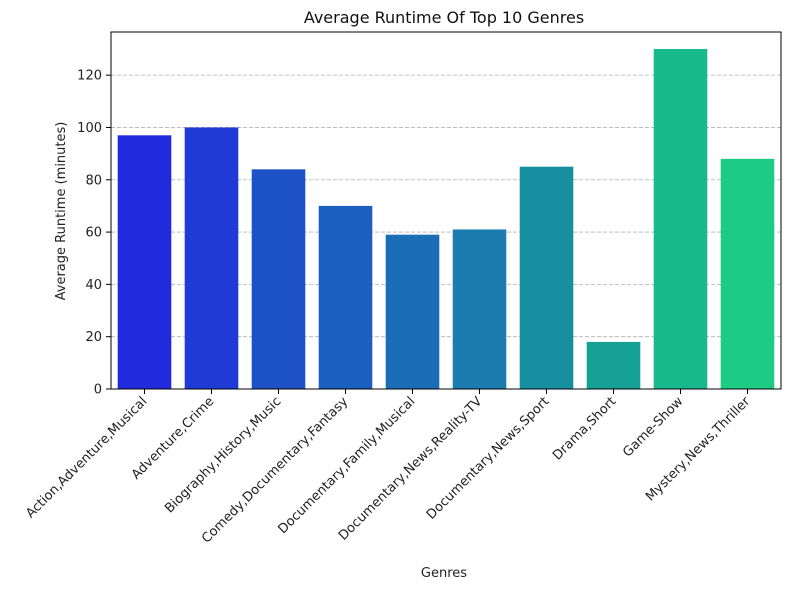 The height and width of the screenshot is (590, 787). What do you see at coordinates (223, 455) in the screenshot?
I see `x-tick-label: Biography,History,Music` at bounding box center [223, 455].